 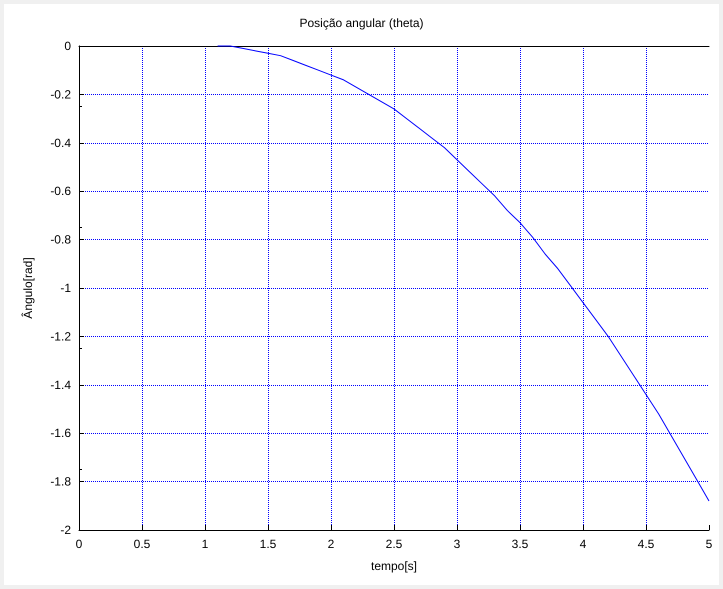 I want to click on x-tick-label: 2.5, so click(x=394, y=544).